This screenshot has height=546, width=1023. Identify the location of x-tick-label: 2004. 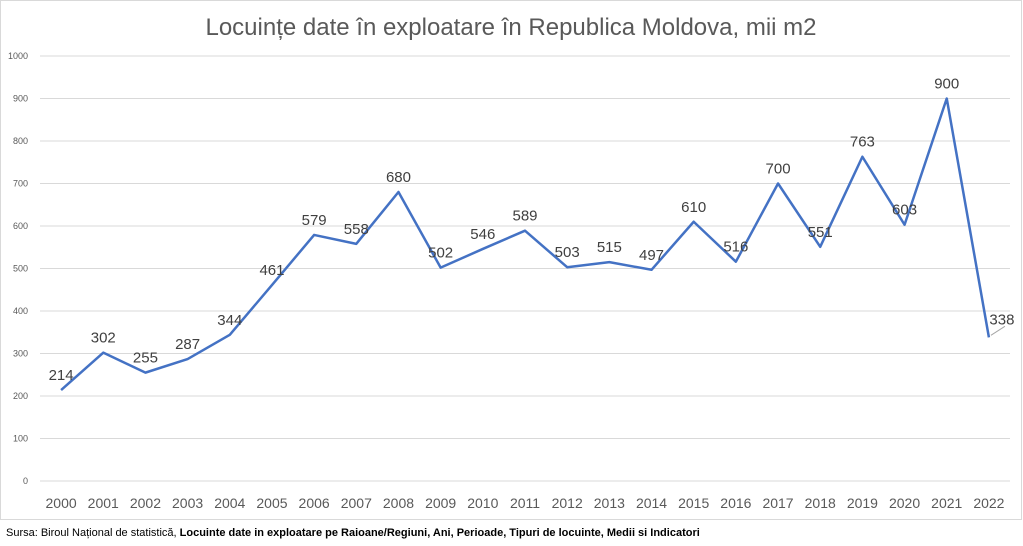
(229, 503).